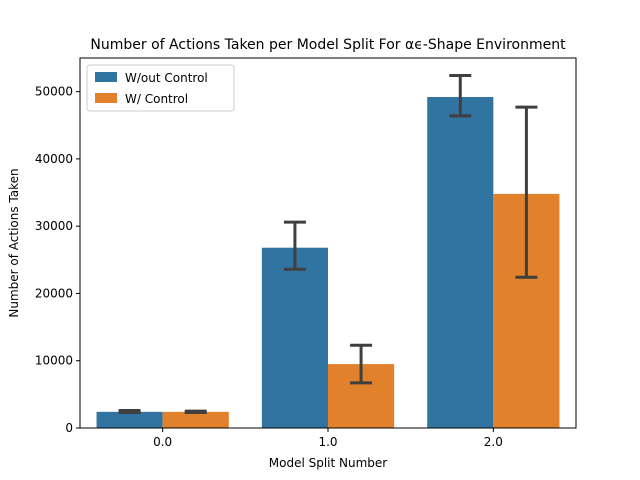 This screenshot has width=640, height=480. I want to click on legend-label-0: W/out Control, so click(166, 78).